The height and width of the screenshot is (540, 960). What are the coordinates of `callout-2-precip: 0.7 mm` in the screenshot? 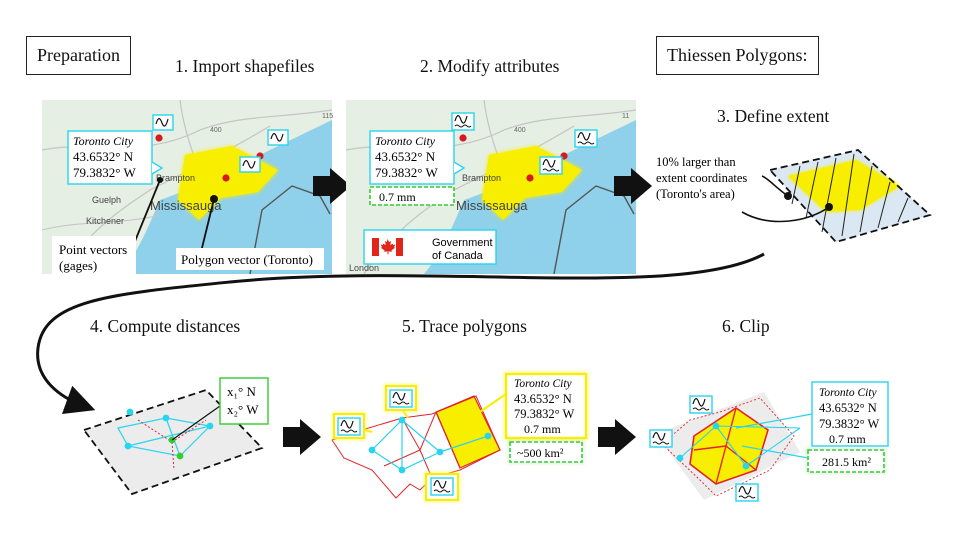 It's located at (397, 197).